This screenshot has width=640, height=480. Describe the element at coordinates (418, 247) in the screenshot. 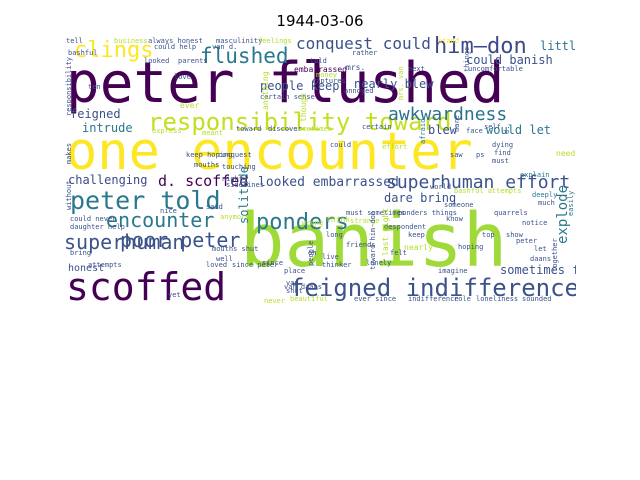

I see `cloud-word: nearly` at that location.